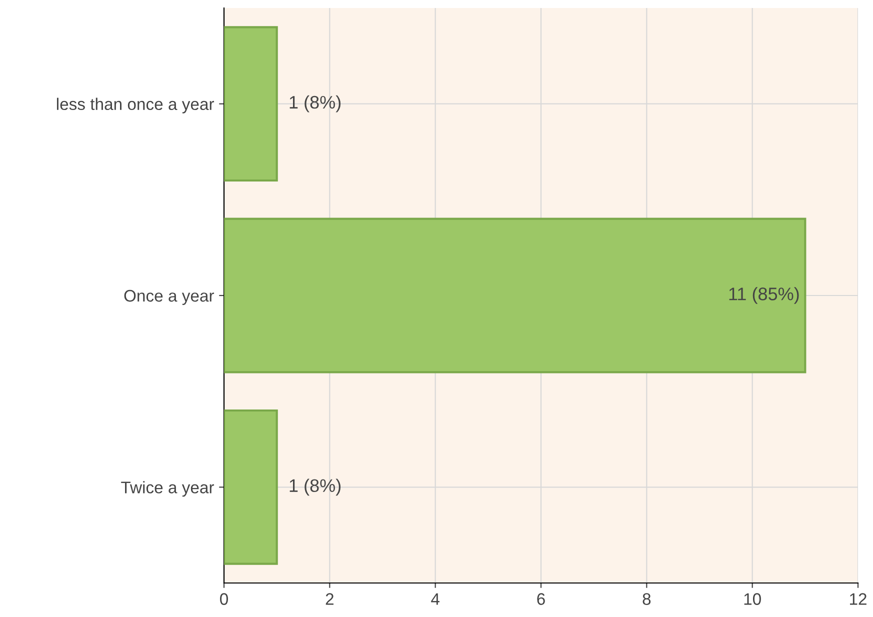 The height and width of the screenshot is (617, 873). I want to click on x-tick-label: 4, so click(435, 599).